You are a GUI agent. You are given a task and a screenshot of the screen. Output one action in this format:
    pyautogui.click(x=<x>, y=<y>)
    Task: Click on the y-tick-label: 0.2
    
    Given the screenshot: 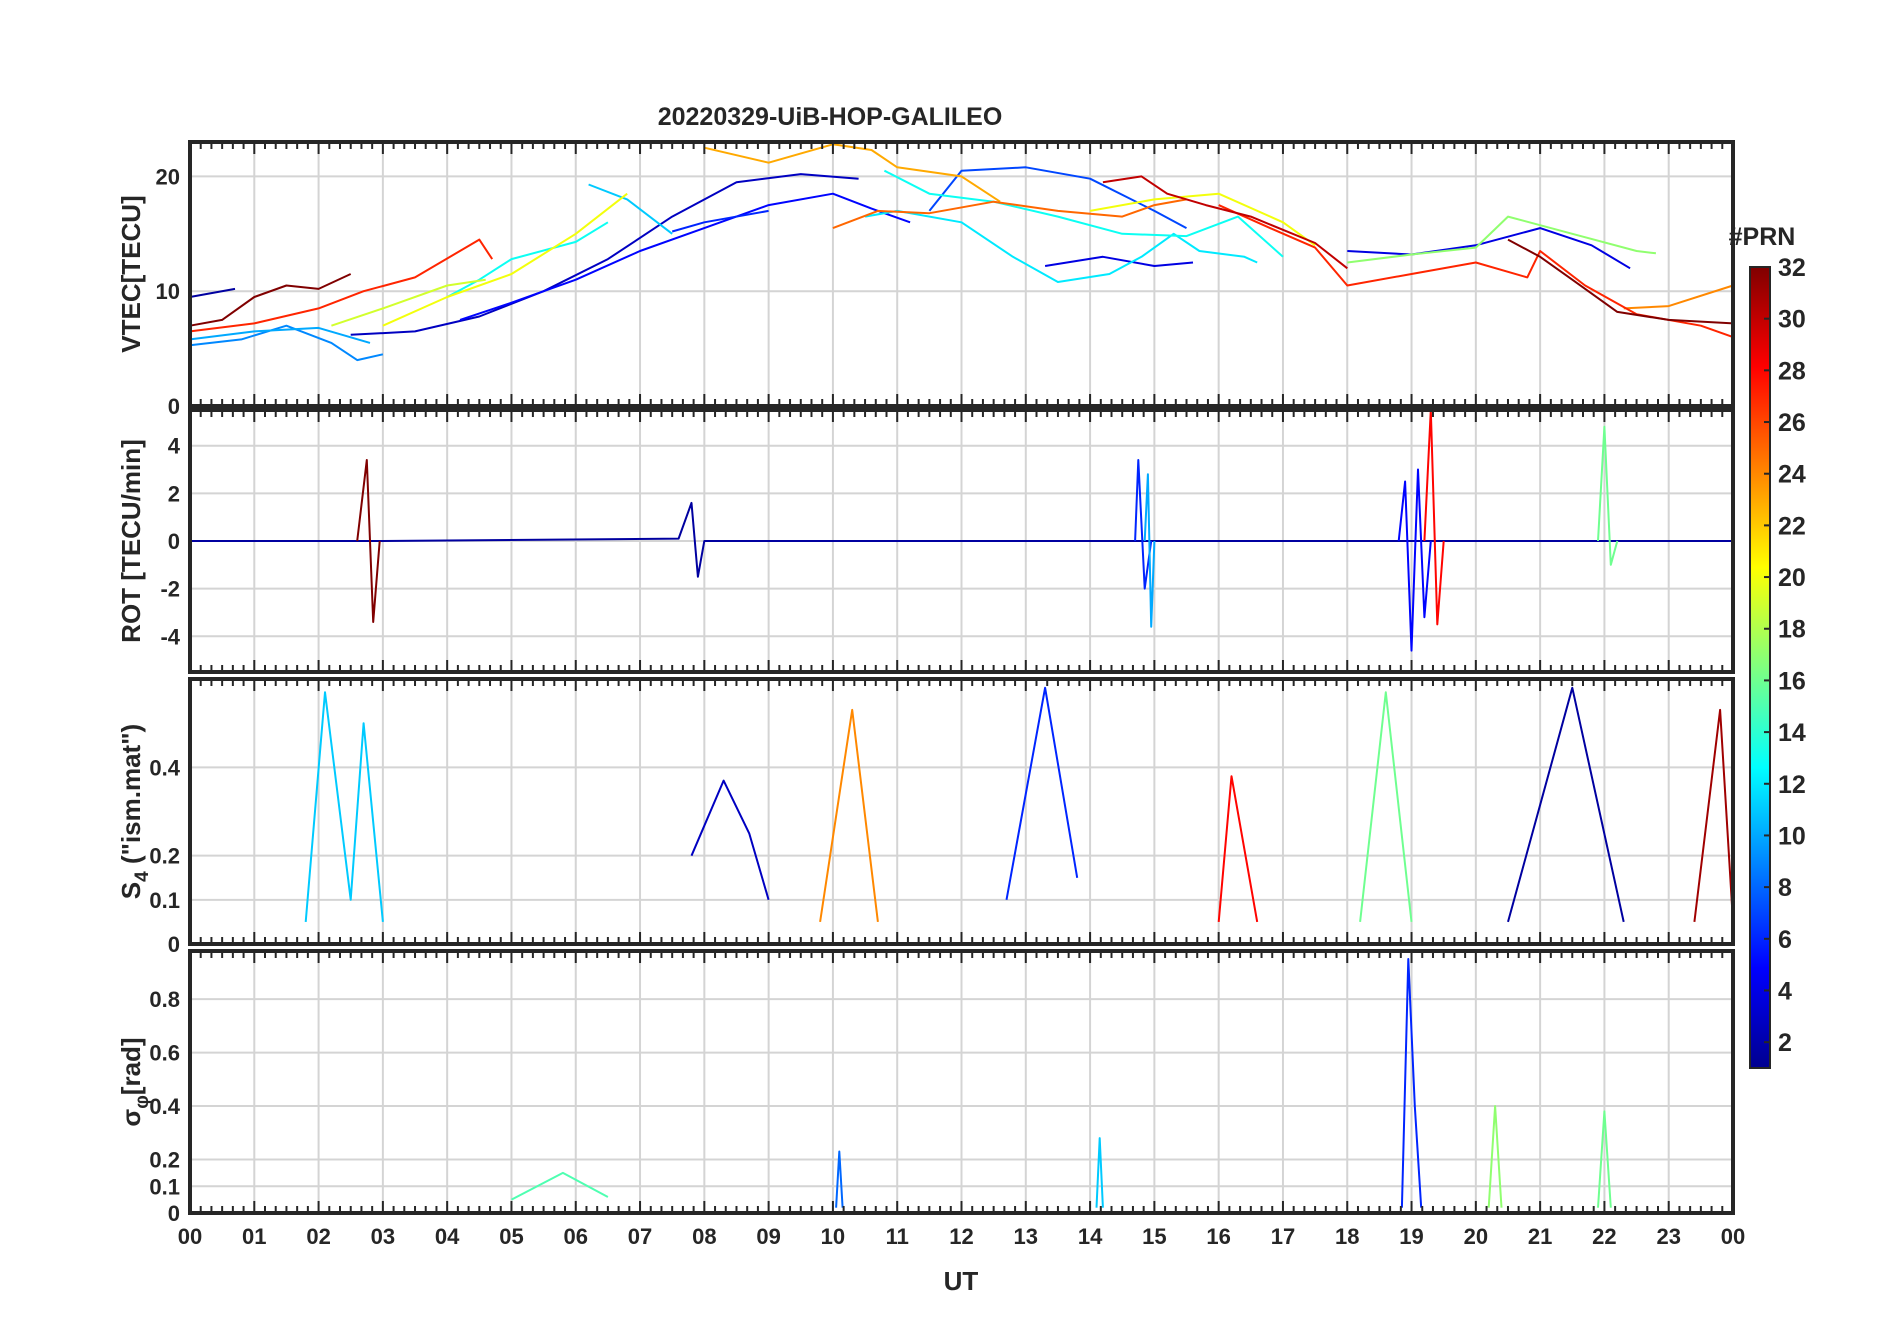 What is the action you would take?
    pyautogui.click(x=164, y=1160)
    